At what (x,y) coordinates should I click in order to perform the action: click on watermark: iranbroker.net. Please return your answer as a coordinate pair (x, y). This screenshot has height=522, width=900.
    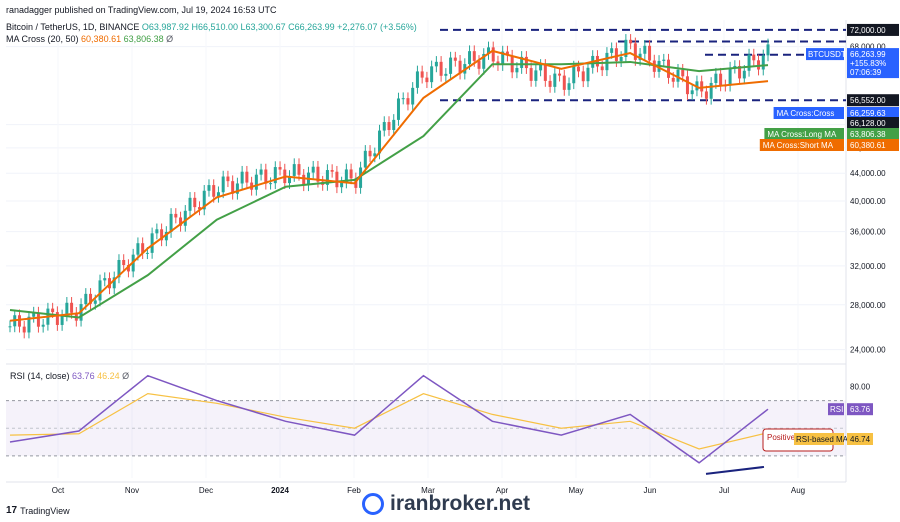
    Looking at the image, I should click on (446, 504).